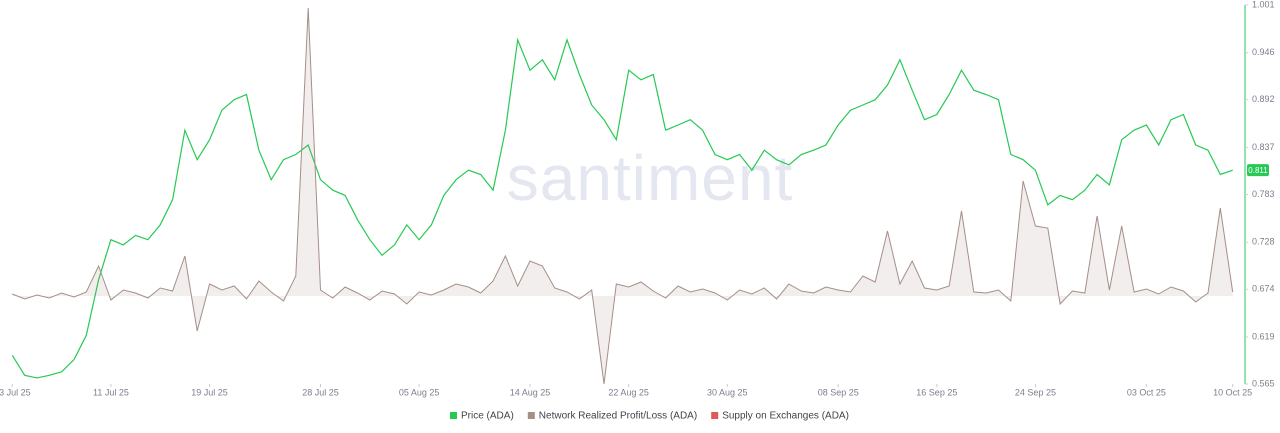 Image resolution: width=1280 pixels, height=433 pixels. I want to click on price-marker-label: 0.811, so click(1258, 170).